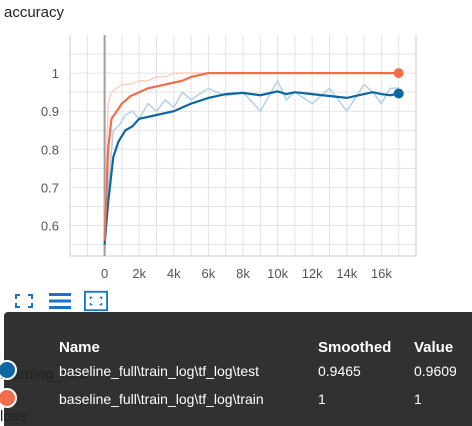  What do you see at coordinates (381, 273) in the screenshot?
I see `x-tick-label: 16k` at bounding box center [381, 273].